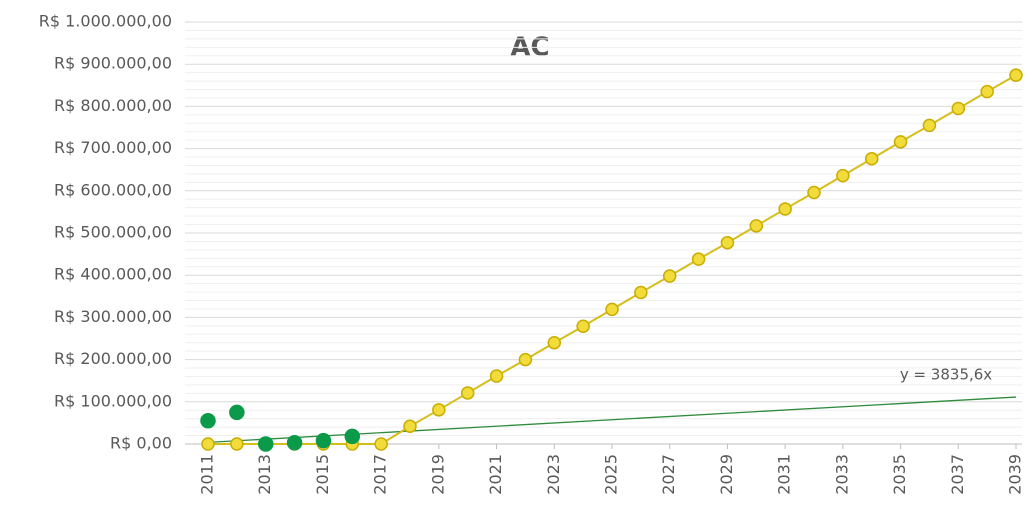 The image size is (1033, 521). What do you see at coordinates (105, 21) in the screenshot?
I see `y-tick-label: R$ 1.000.000,00` at bounding box center [105, 21].